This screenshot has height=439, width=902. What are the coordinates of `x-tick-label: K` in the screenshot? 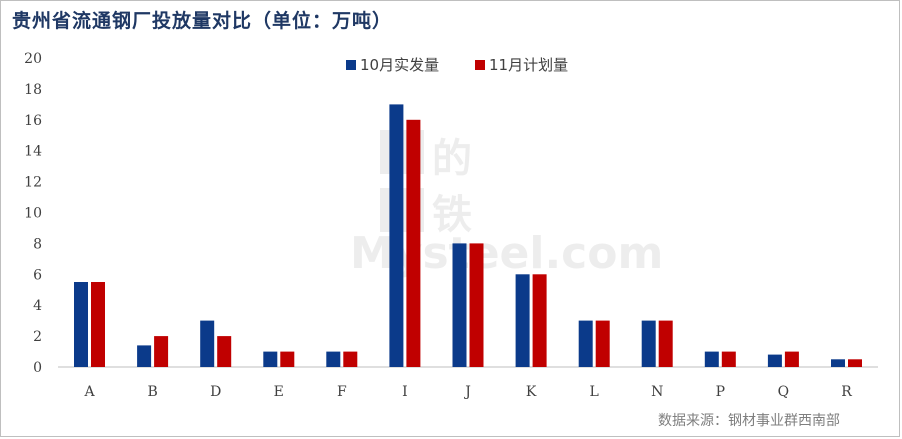 It's located at (531, 392).